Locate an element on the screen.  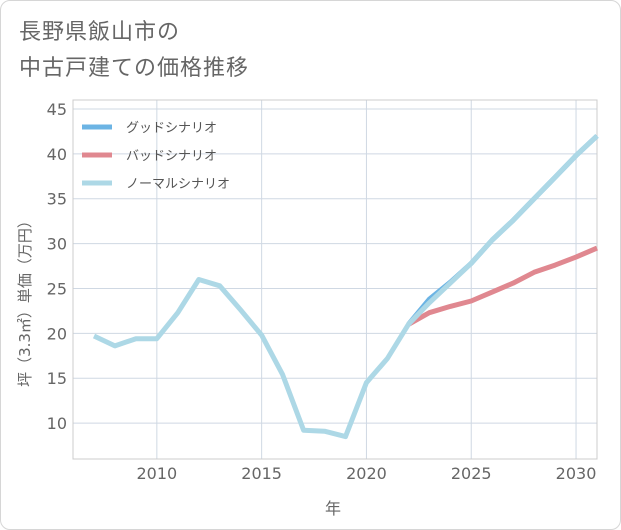
x-tick-label-2030: 2030 is located at coordinates (576, 473).